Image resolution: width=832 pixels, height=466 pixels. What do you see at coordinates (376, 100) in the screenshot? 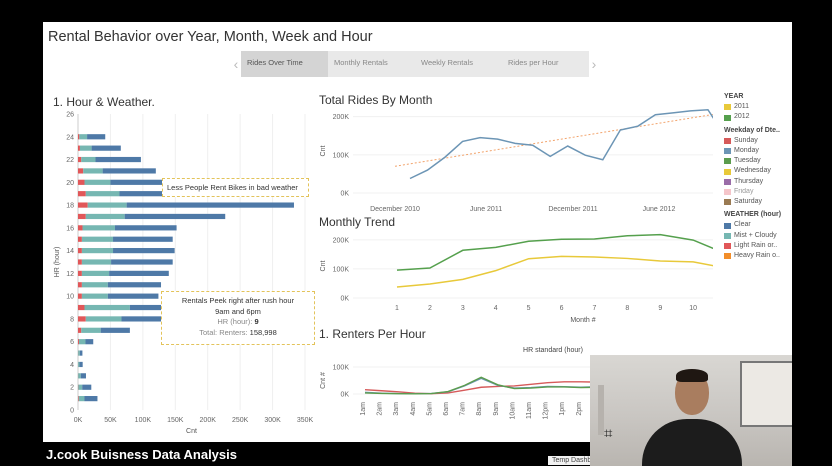
I see `section-title-total-rides: Total Rides By Month` at bounding box center [376, 100].